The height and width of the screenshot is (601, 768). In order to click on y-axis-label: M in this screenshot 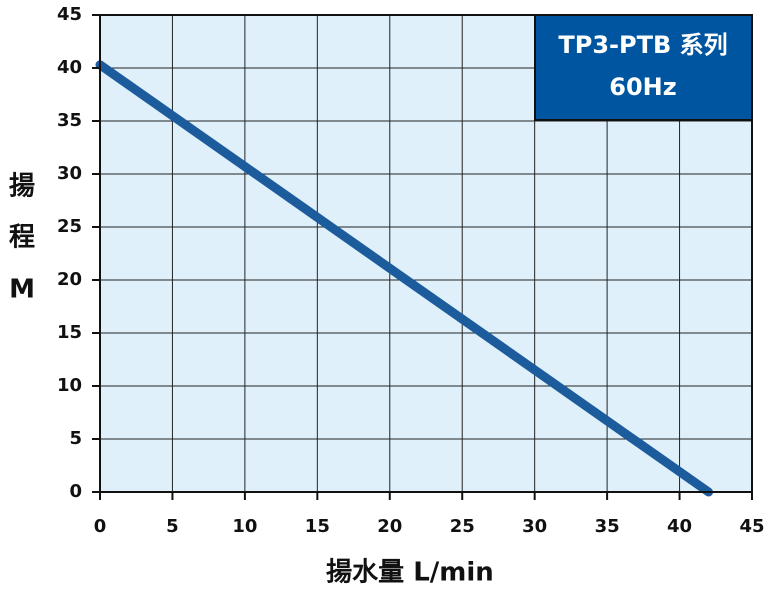, I will do `click(22, 290)`.